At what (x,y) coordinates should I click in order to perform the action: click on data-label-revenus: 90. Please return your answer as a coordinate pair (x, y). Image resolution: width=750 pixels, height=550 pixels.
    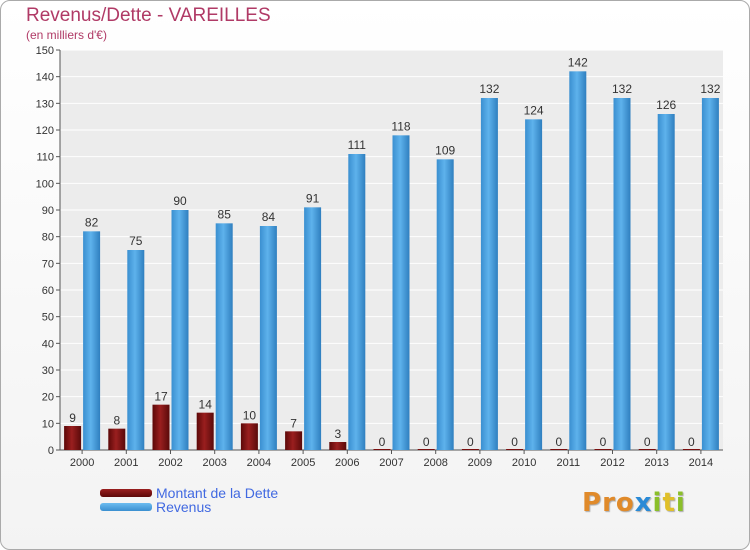
    Looking at the image, I should click on (180, 201).